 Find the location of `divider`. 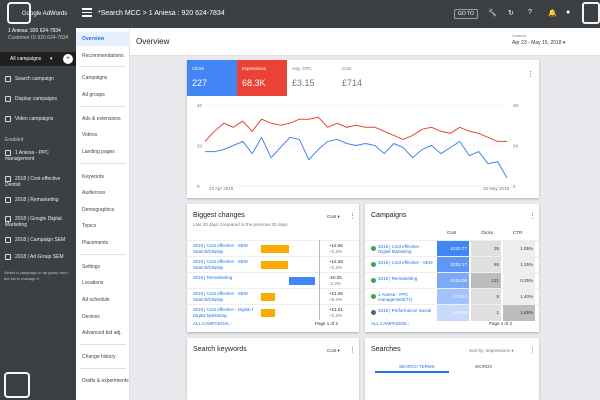

divider is located at coordinates (103, 344).